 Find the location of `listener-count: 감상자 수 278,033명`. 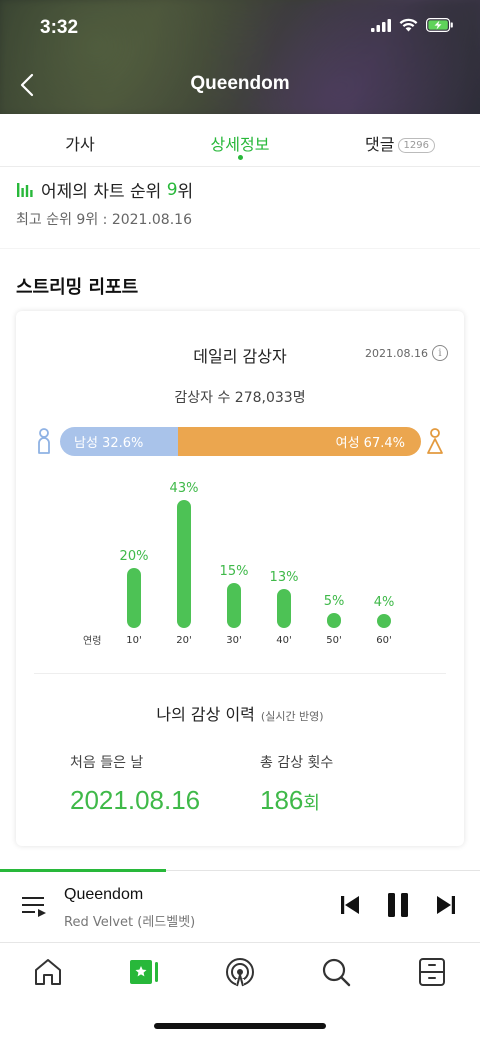

listener-count: 감상자 수 278,033명 is located at coordinates (240, 398).